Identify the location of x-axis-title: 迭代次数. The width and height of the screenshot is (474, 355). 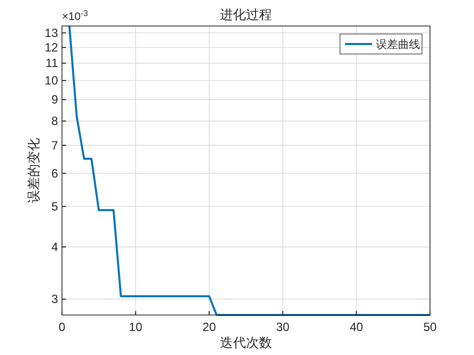
(246, 342).